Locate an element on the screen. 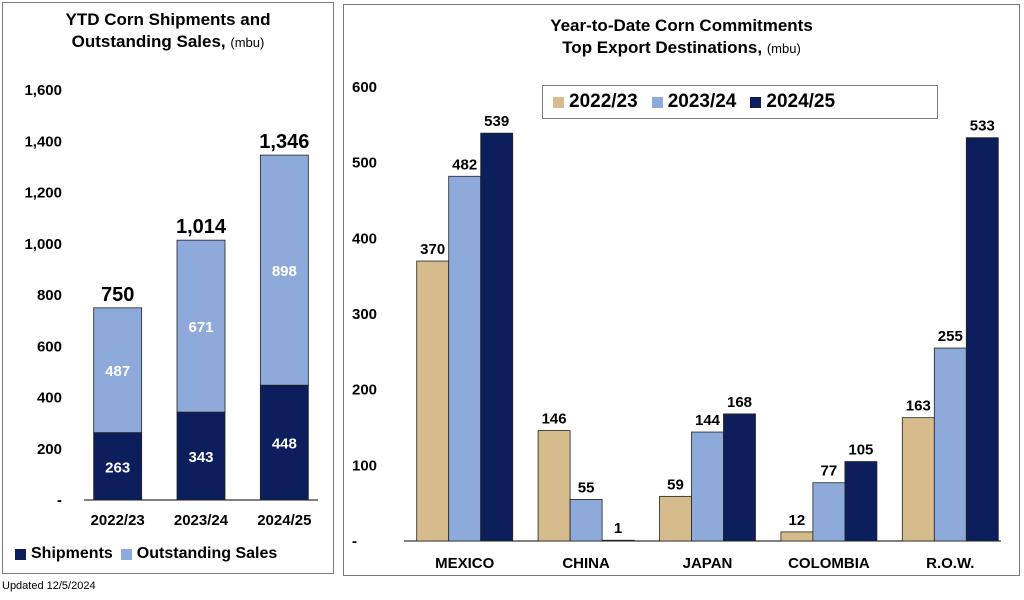  total-label: 750 is located at coordinates (117, 295).